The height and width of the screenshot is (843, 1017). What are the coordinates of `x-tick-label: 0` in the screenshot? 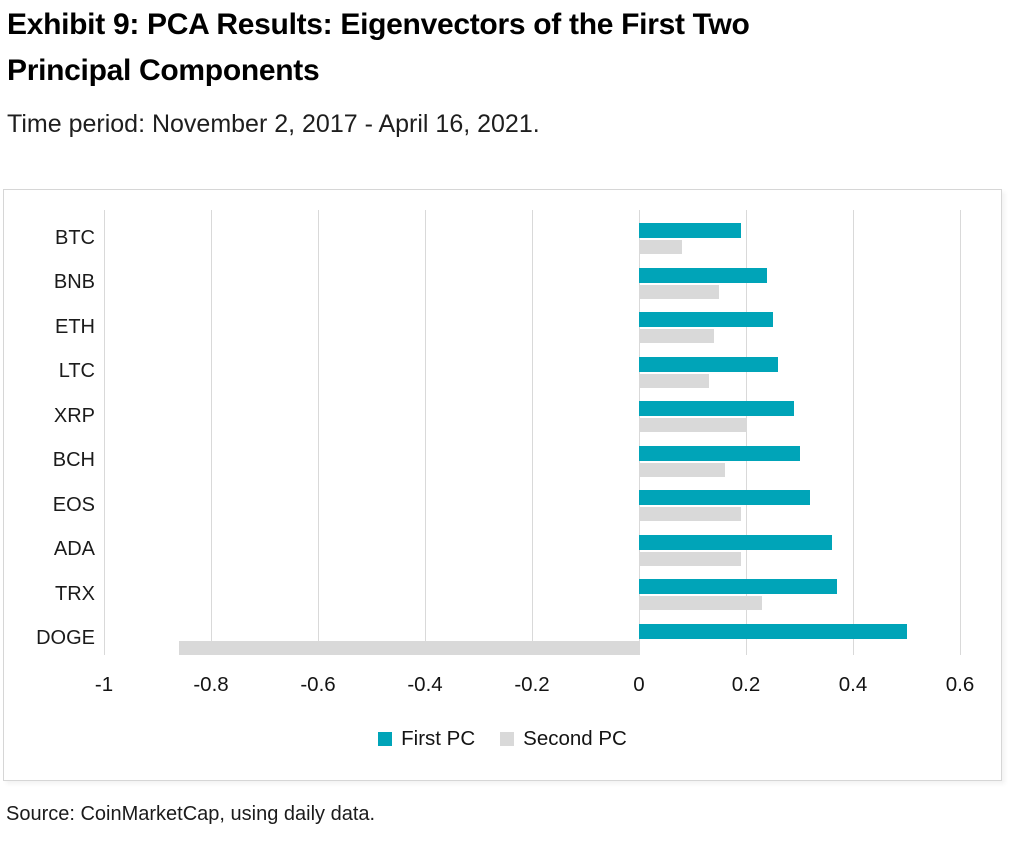 It's located at (639, 684).